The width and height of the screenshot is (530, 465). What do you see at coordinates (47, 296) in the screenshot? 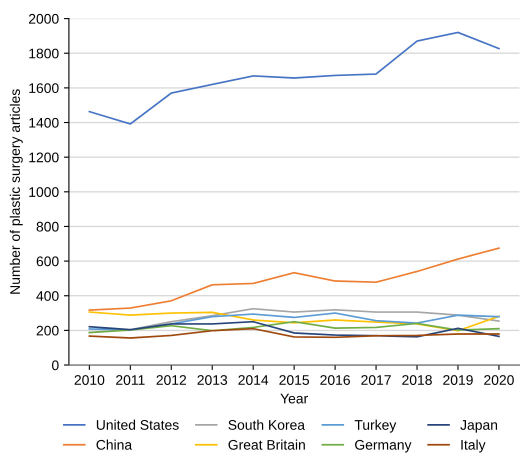
I see `y-tick-label: 400` at bounding box center [47, 296].